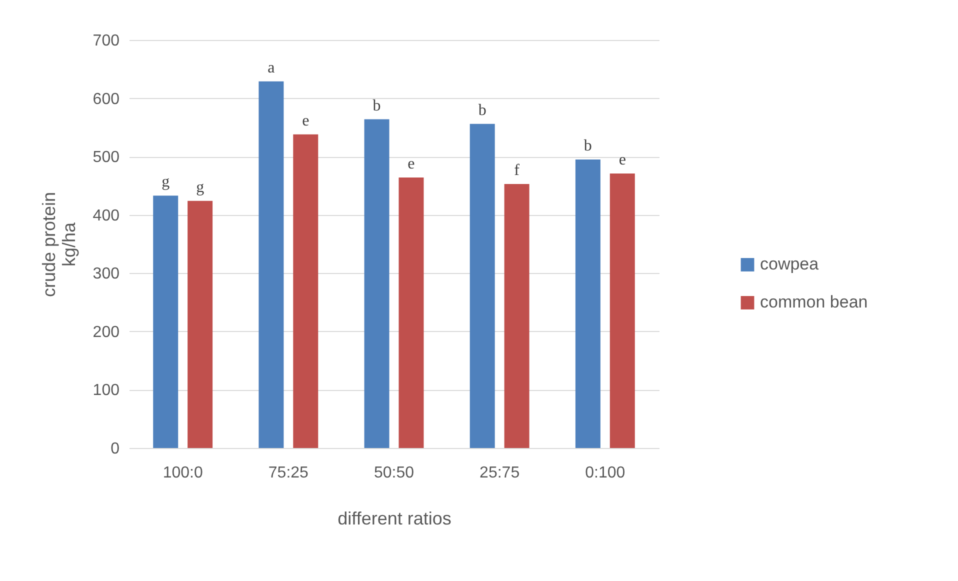 Image resolution: width=958 pixels, height=581 pixels. What do you see at coordinates (288, 473) in the screenshot?
I see `x-tick-label: 75:25` at bounding box center [288, 473].